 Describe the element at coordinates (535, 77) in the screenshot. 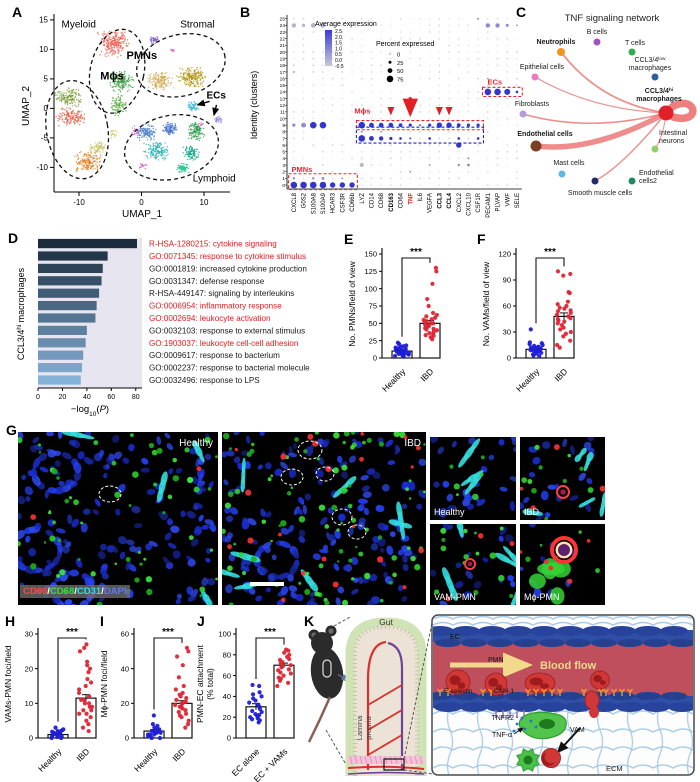

I see `network-node-epithelial` at that location.